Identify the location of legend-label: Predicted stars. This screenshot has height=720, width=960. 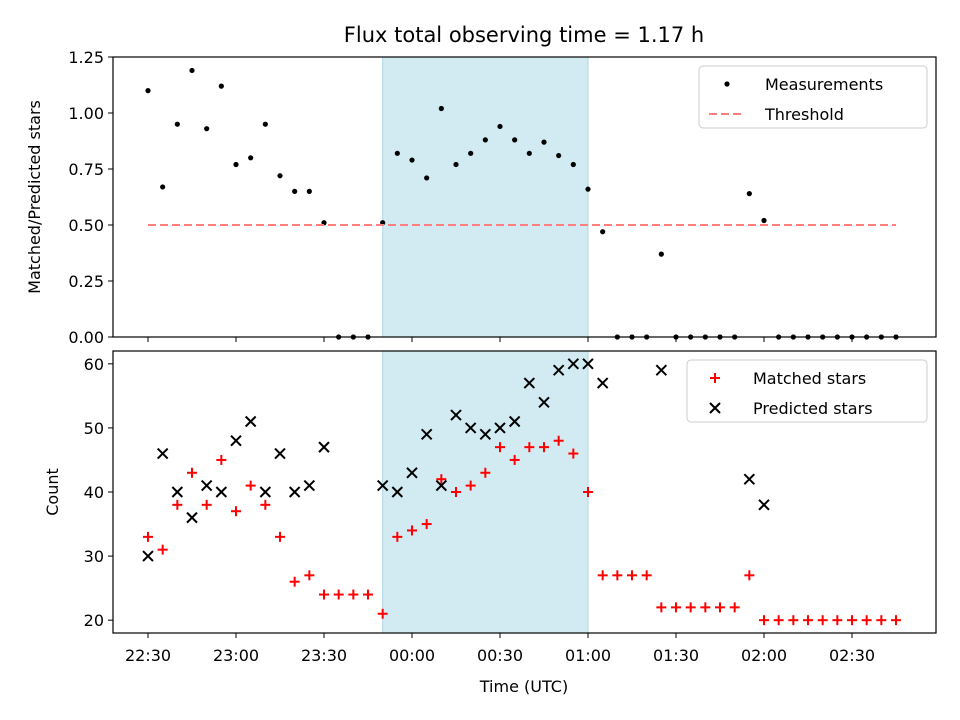
(813, 408).